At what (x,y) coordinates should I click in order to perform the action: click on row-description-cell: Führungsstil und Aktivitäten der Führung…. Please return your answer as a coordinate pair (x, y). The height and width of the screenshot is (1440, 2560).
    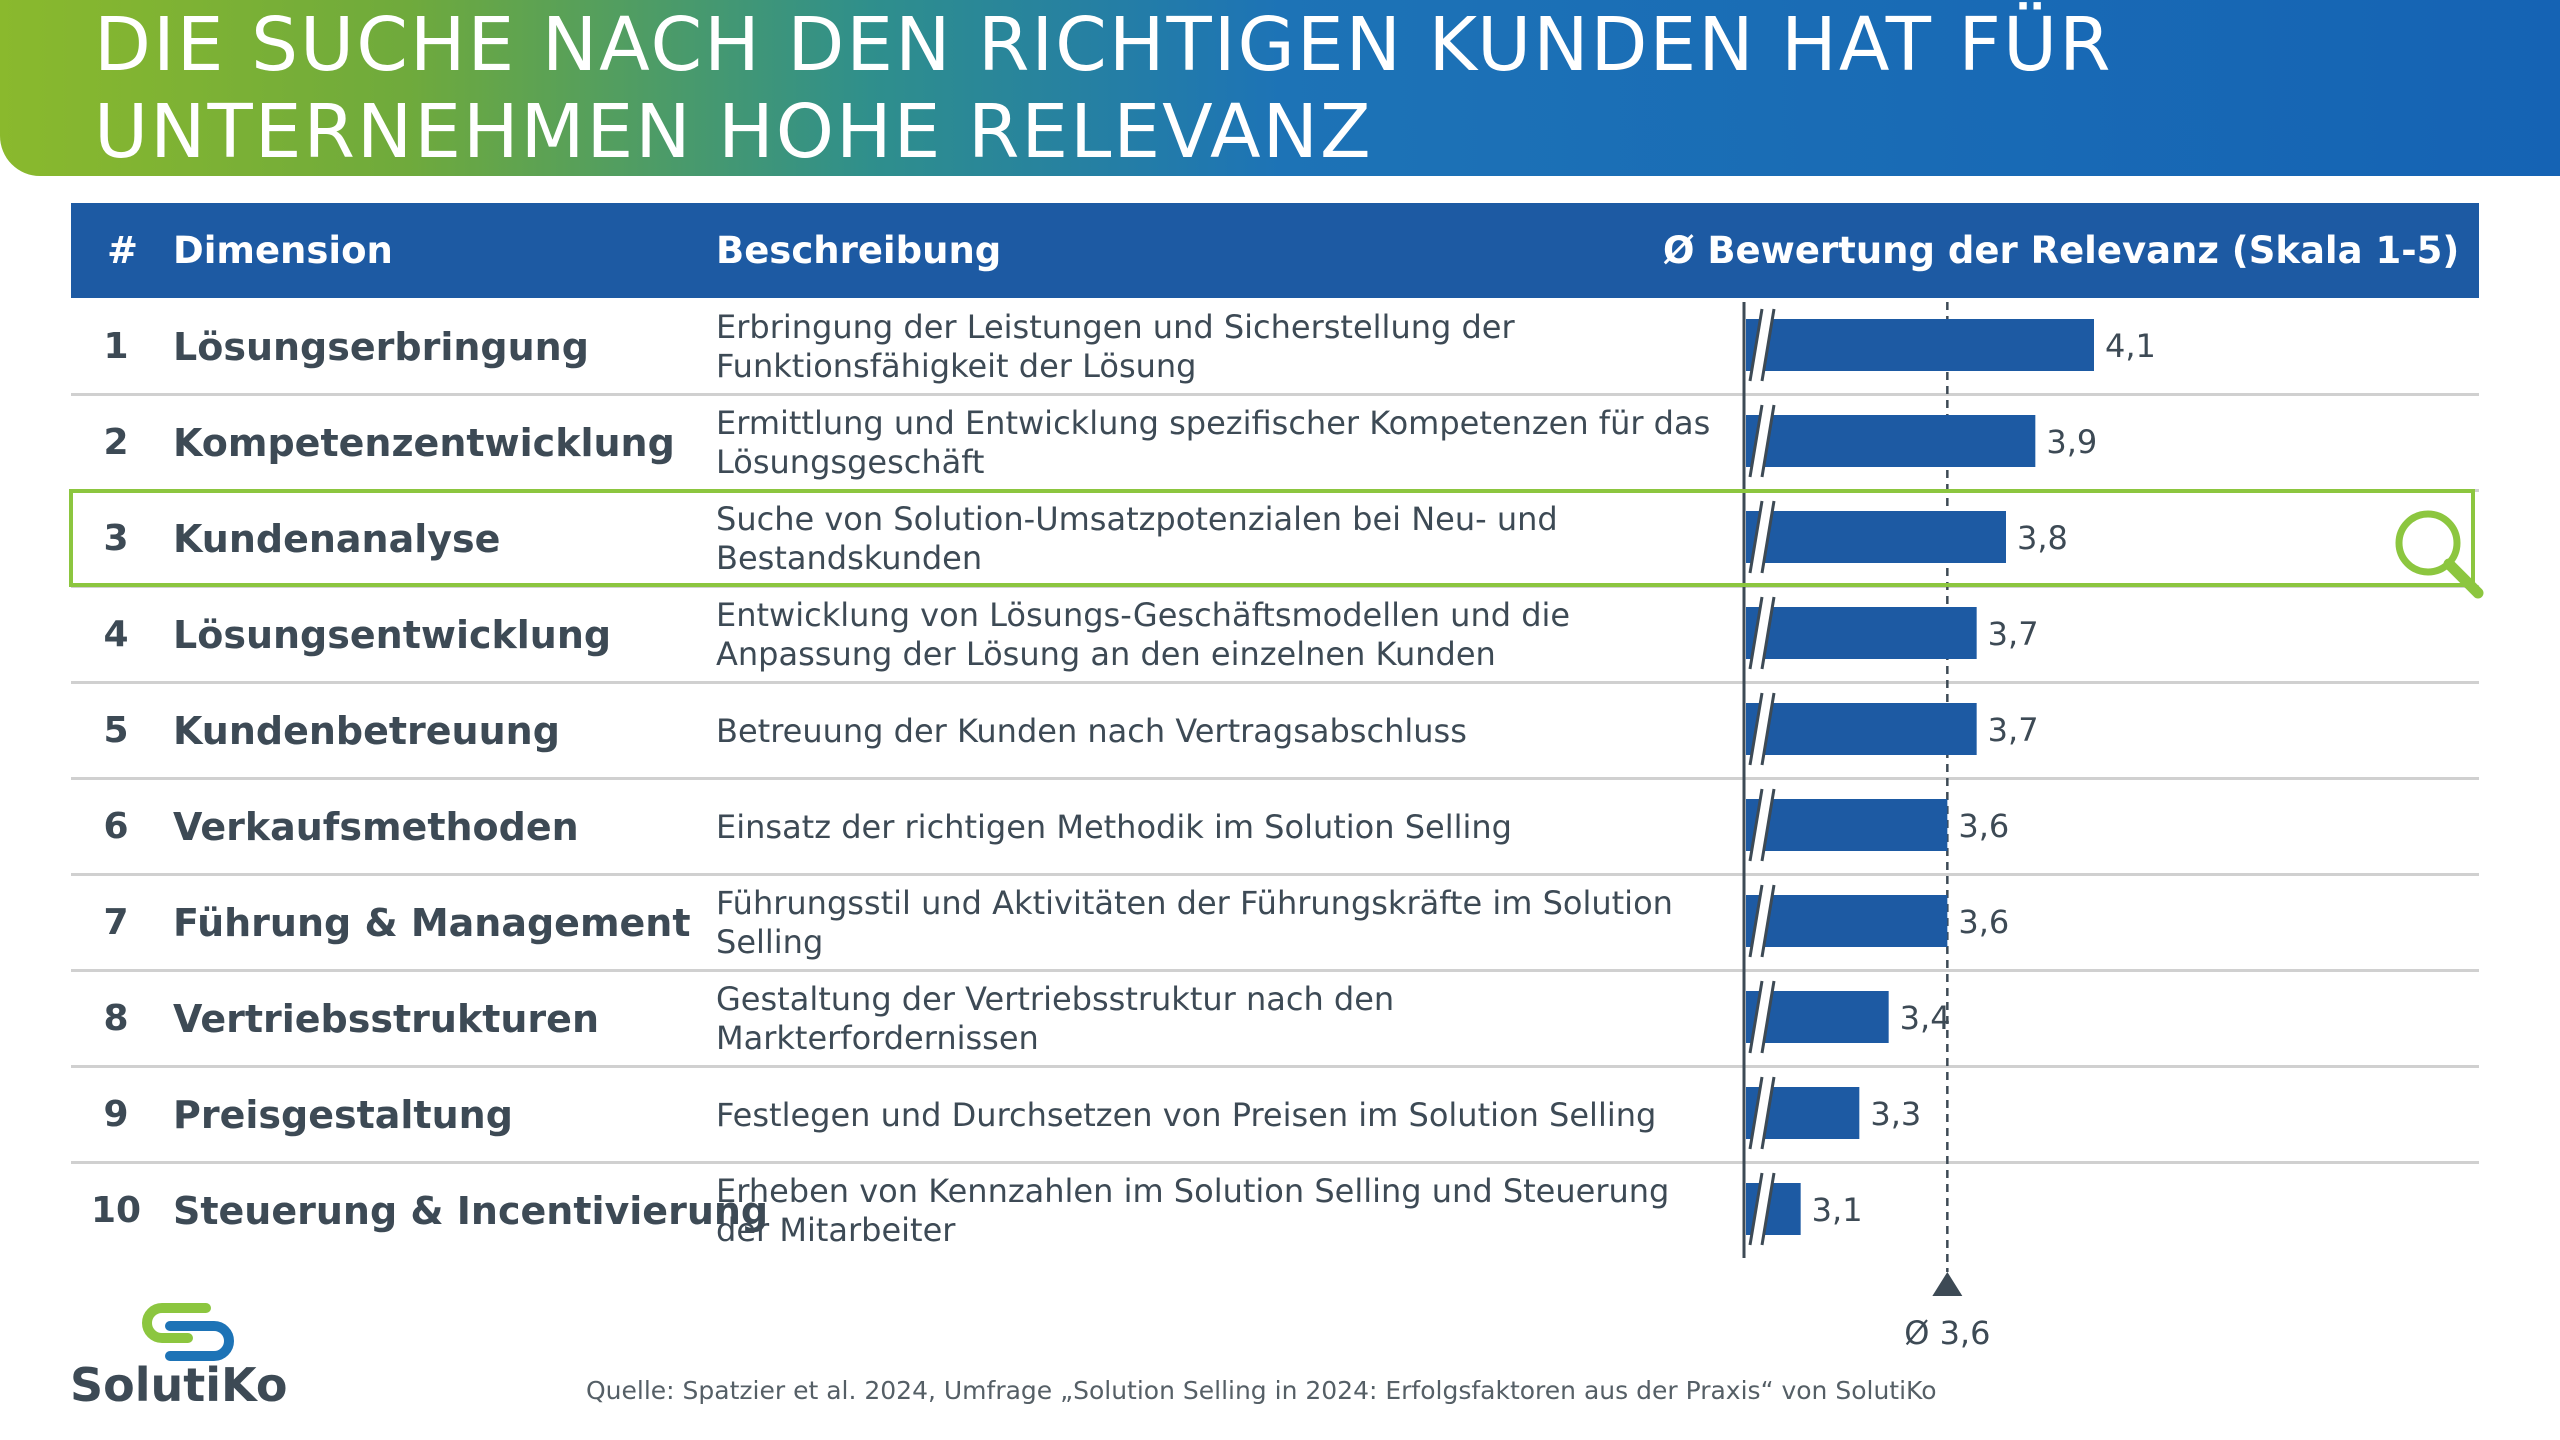
    Looking at the image, I should click on (1216, 923).